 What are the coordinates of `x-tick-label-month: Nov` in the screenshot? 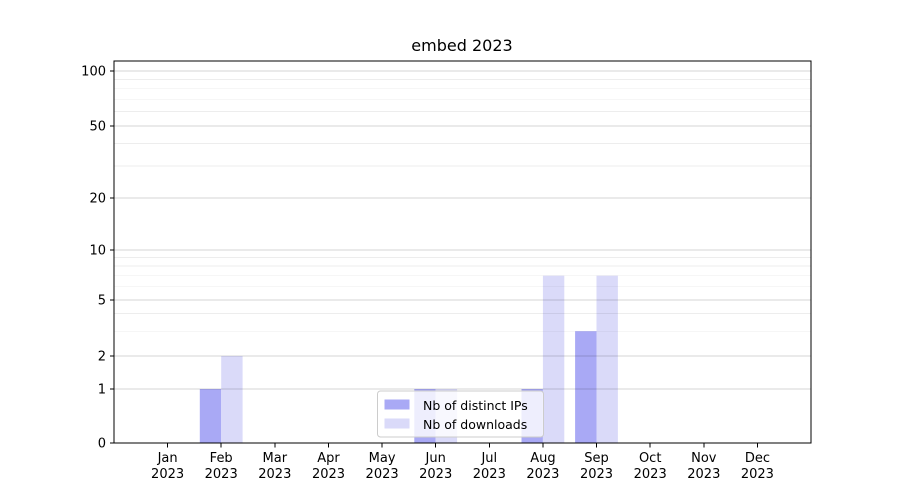 It's located at (704, 458).